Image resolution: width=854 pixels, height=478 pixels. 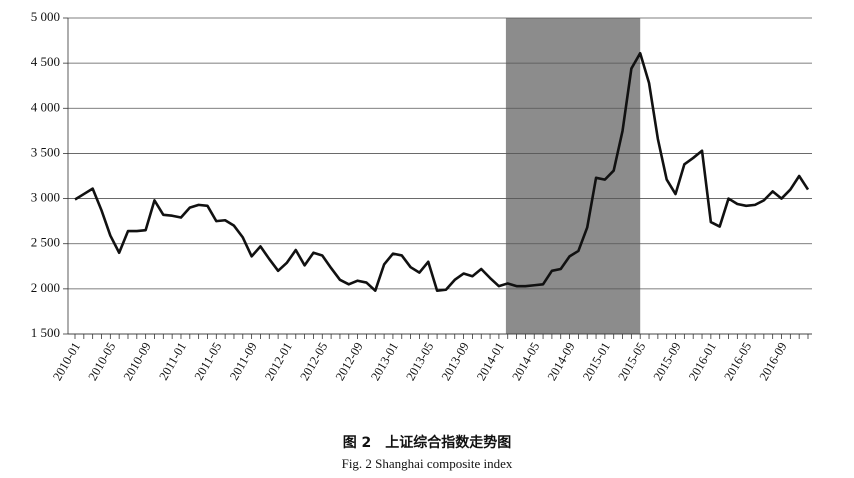 I want to click on x-tick-label: 2015-09, so click(x=667, y=361).